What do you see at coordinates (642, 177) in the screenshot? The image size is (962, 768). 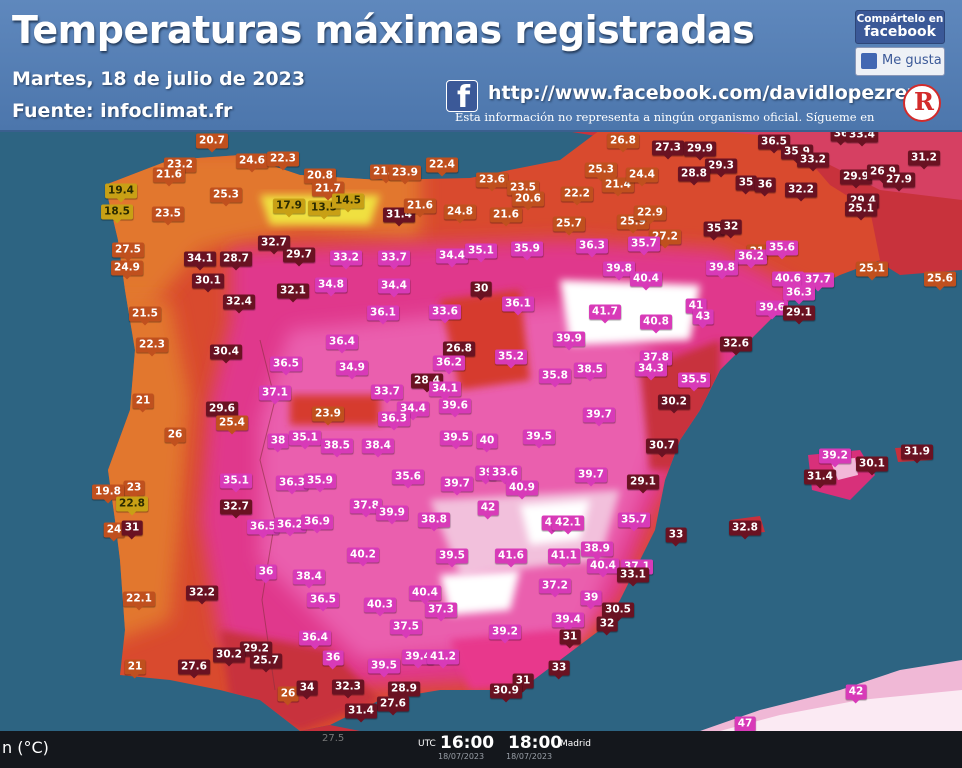 I see `station-temp-label: 24.4` at bounding box center [642, 177].